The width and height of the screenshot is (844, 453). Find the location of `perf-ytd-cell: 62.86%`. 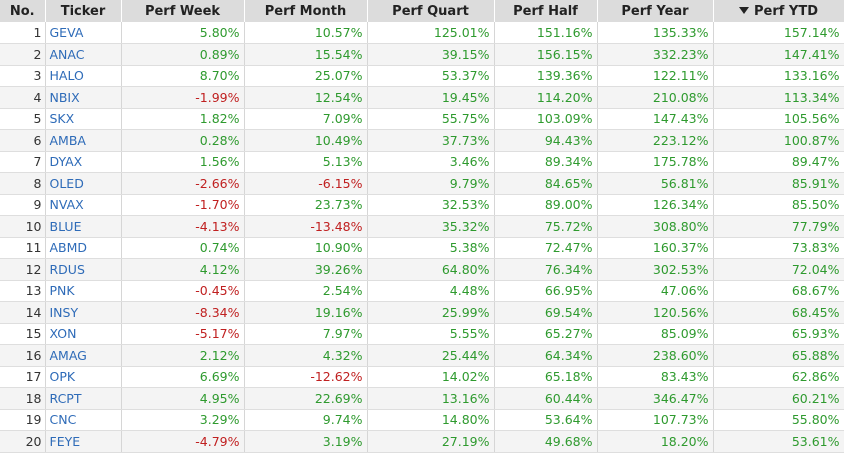

perf-ytd-cell: 62.86% is located at coordinates (778, 377).